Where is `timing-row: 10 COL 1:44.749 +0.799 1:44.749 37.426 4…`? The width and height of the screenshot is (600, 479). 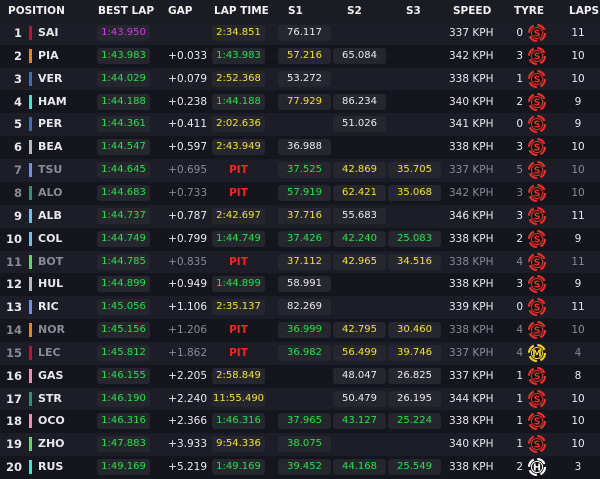
timing-row: 10 COL 1:44.749 +0.799 1:44.749 37.426 4… is located at coordinates (300, 239).